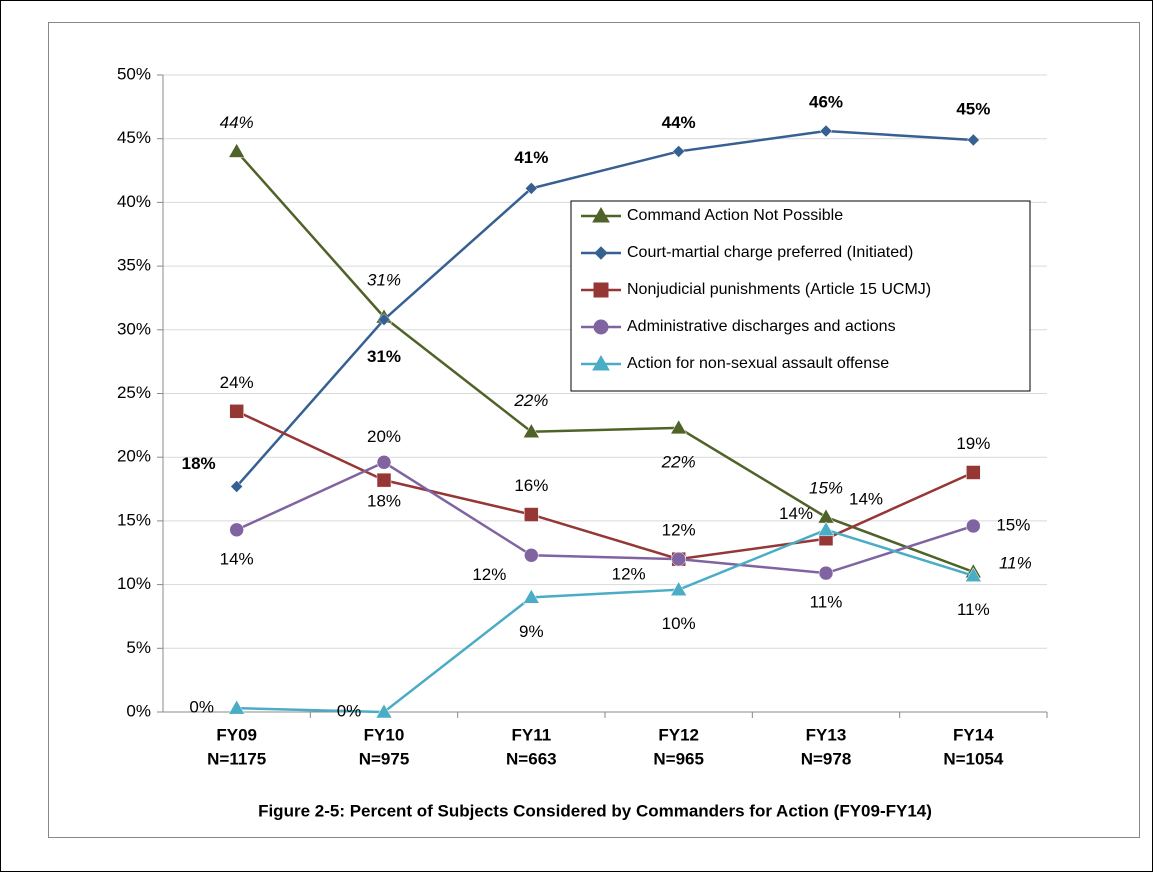 This screenshot has height=872, width=1153. What do you see at coordinates (384, 758) in the screenshot?
I see `x-tick-sublabel: N=975` at bounding box center [384, 758].